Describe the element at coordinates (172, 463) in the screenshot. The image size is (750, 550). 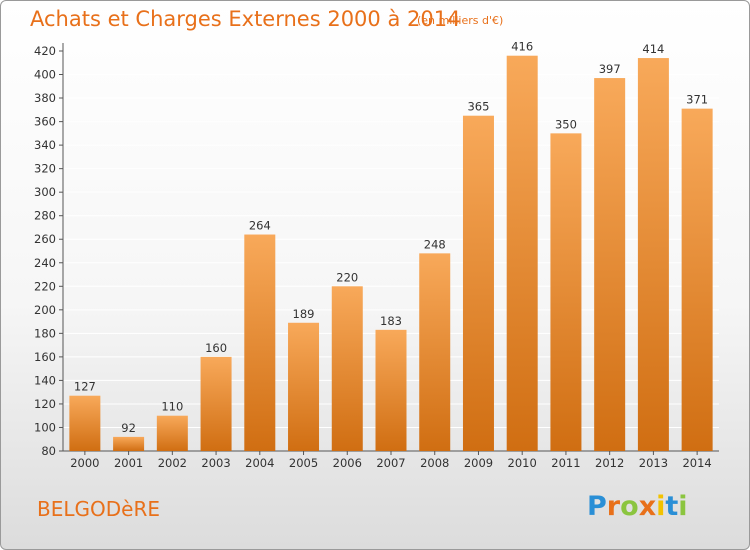
I see `x-tick-label-2002: 2002` at that location.